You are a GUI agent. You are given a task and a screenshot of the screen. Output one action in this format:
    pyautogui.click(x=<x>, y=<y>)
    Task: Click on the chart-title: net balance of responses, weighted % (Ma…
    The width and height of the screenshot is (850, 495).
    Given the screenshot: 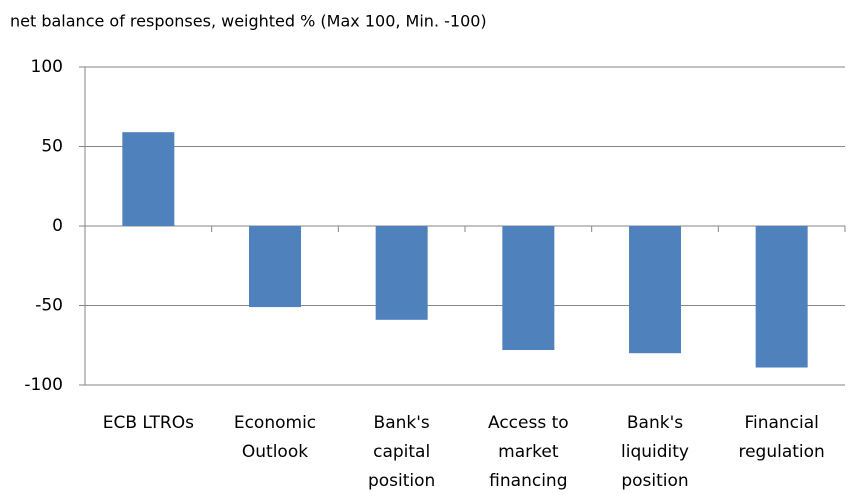 What is the action you would take?
    pyautogui.click(x=248, y=21)
    